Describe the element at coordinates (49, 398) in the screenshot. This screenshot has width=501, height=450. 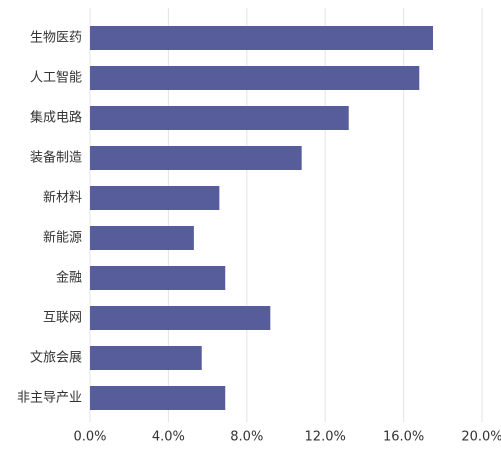
I see `y-tick-label: 非主导产业` at that location.